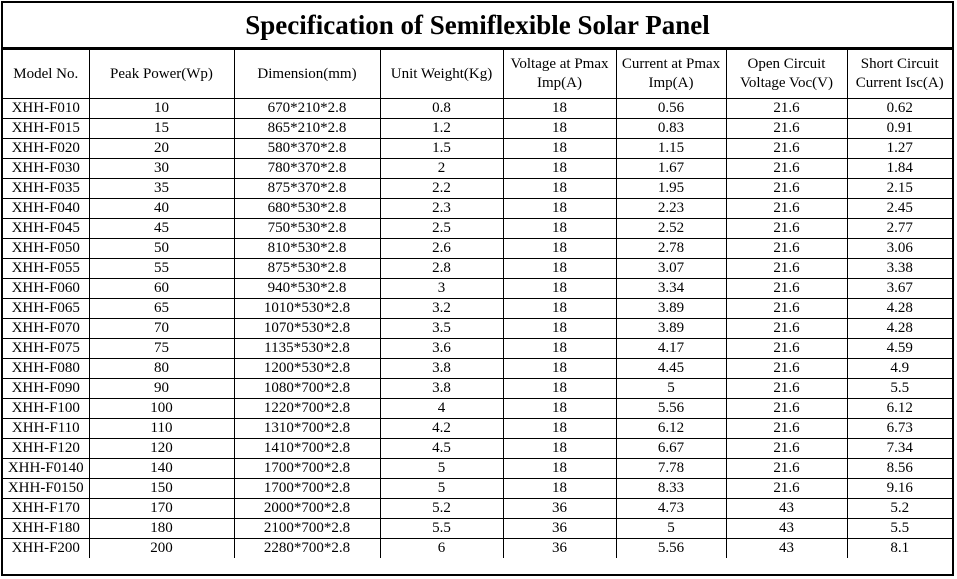  I want to click on cell-current-pmax: 2.52, so click(671, 228).